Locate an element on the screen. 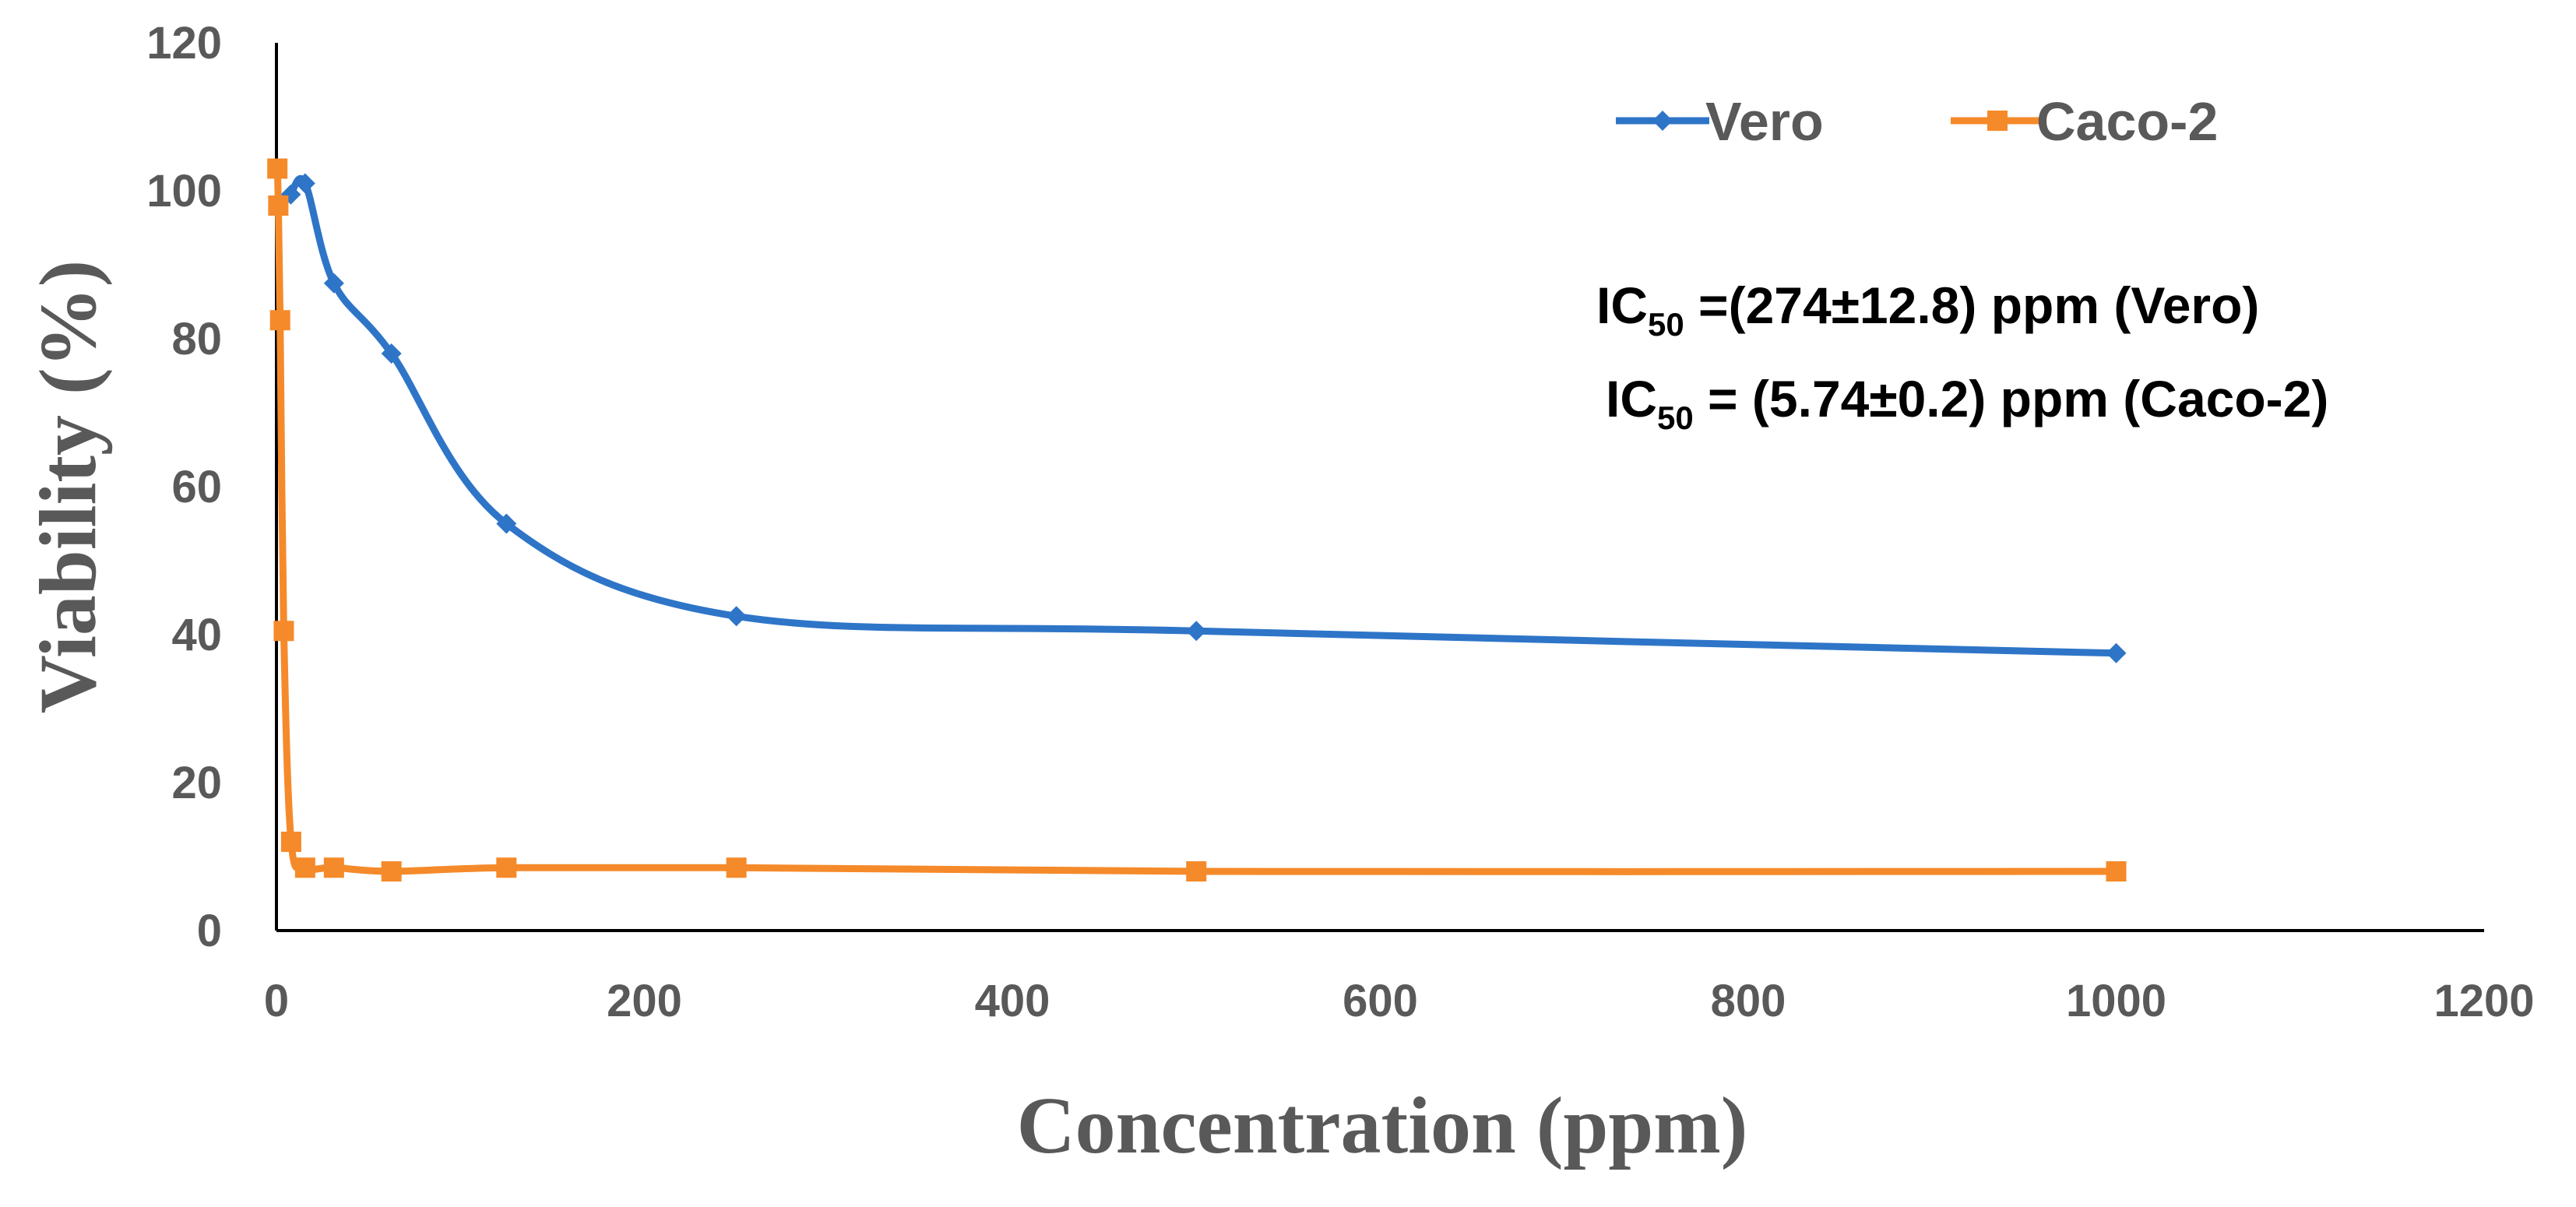  legend-item-vero: Vero is located at coordinates (1720, 121).